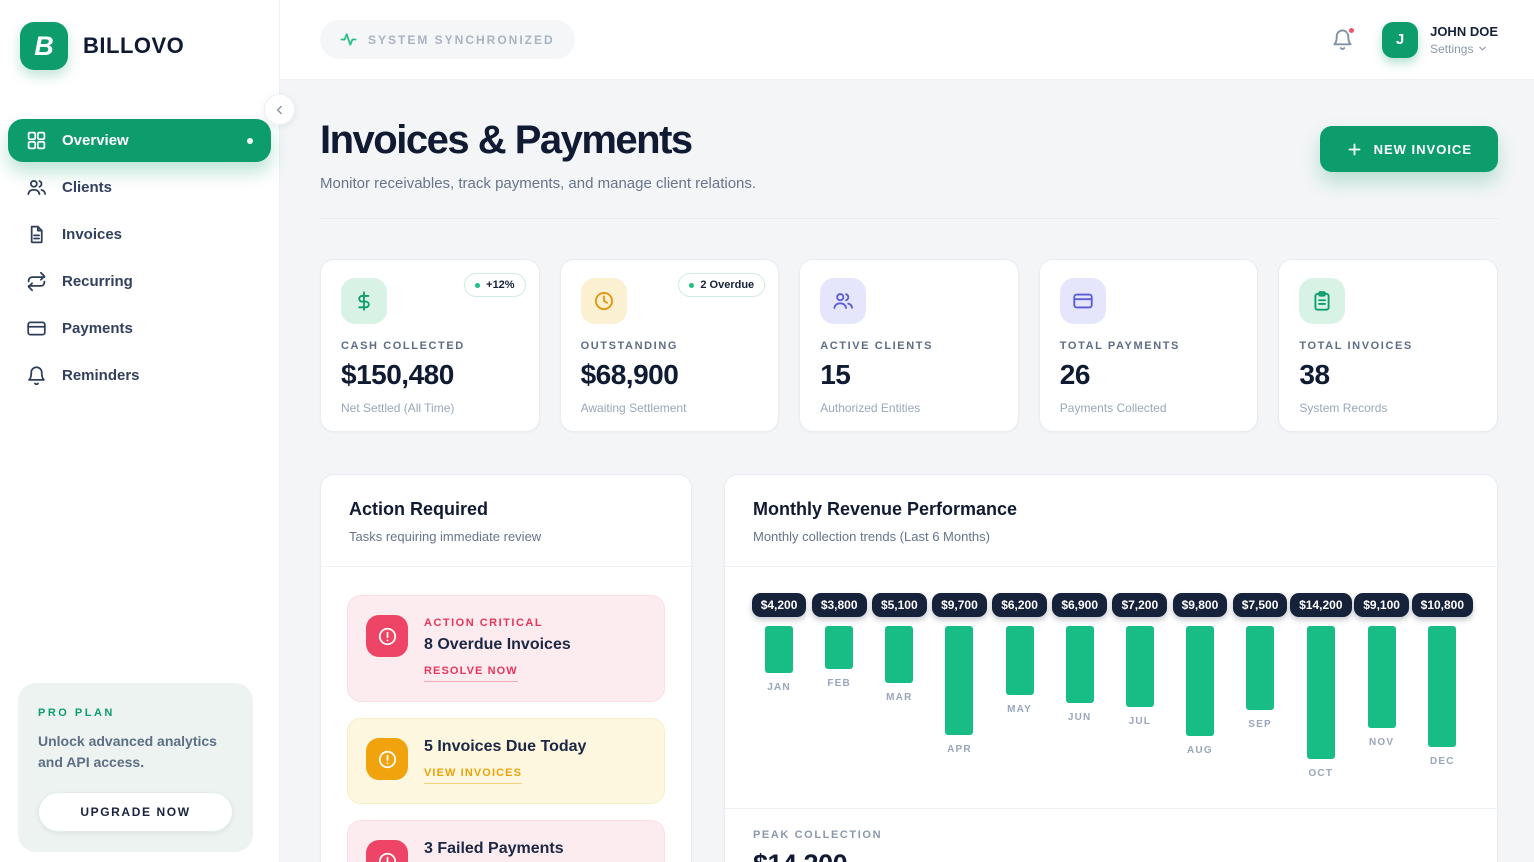  I want to click on bar-month-label: JAN, so click(779, 687).